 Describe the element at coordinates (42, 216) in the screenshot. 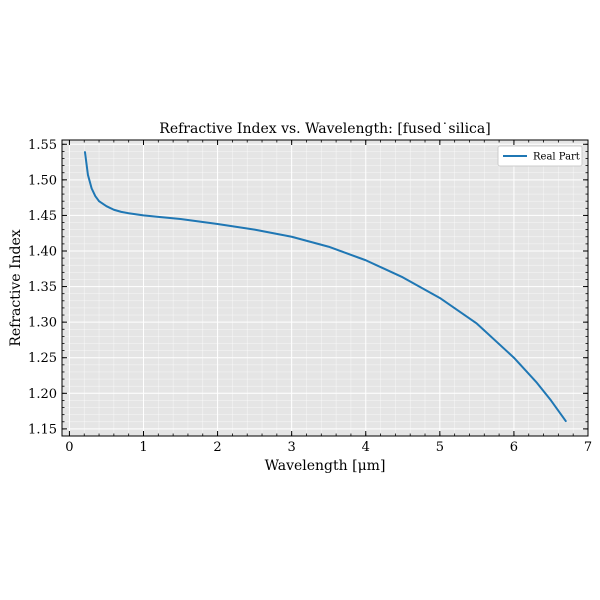

I see `y-tick-label: 1.45` at that location.